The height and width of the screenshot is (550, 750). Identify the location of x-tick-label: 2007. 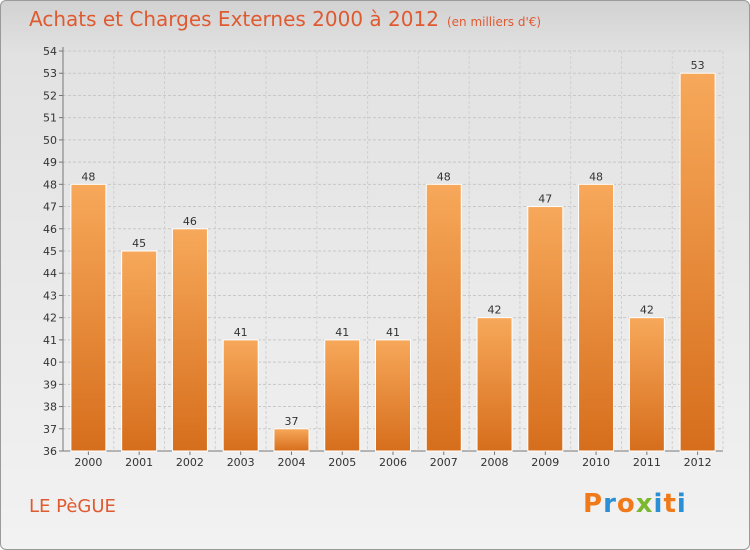
(444, 462).